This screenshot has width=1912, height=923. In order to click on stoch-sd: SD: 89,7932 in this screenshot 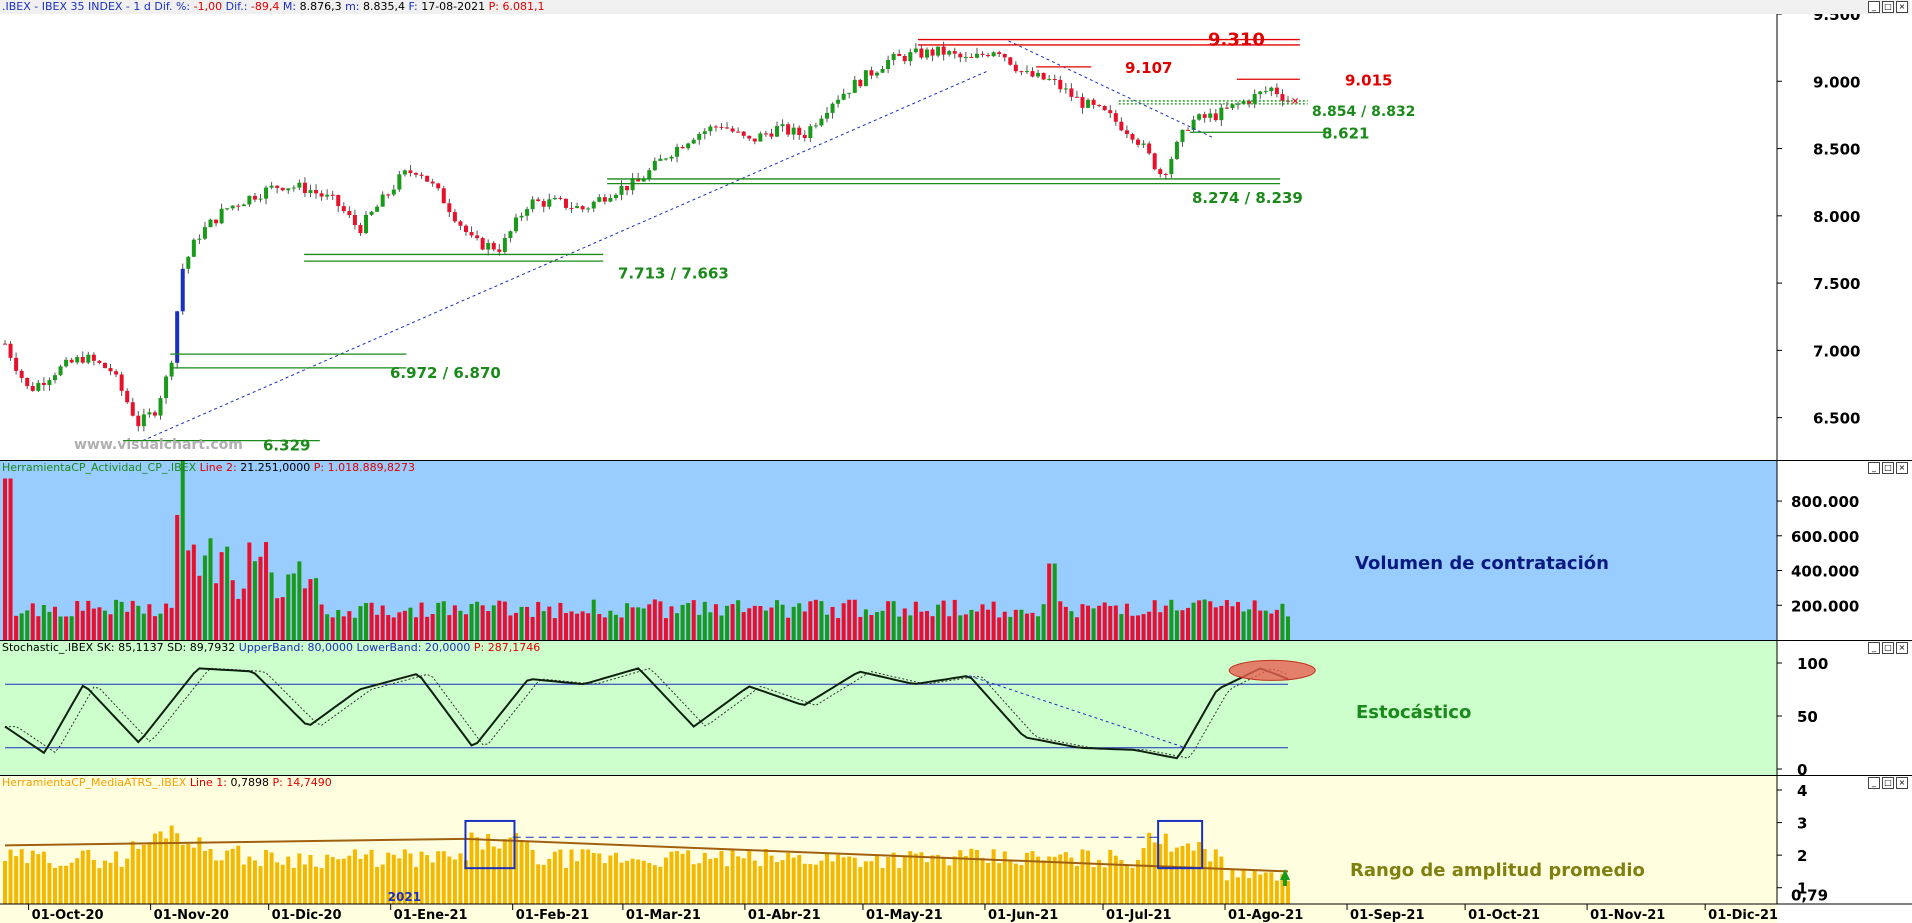, I will do `click(201, 647)`.